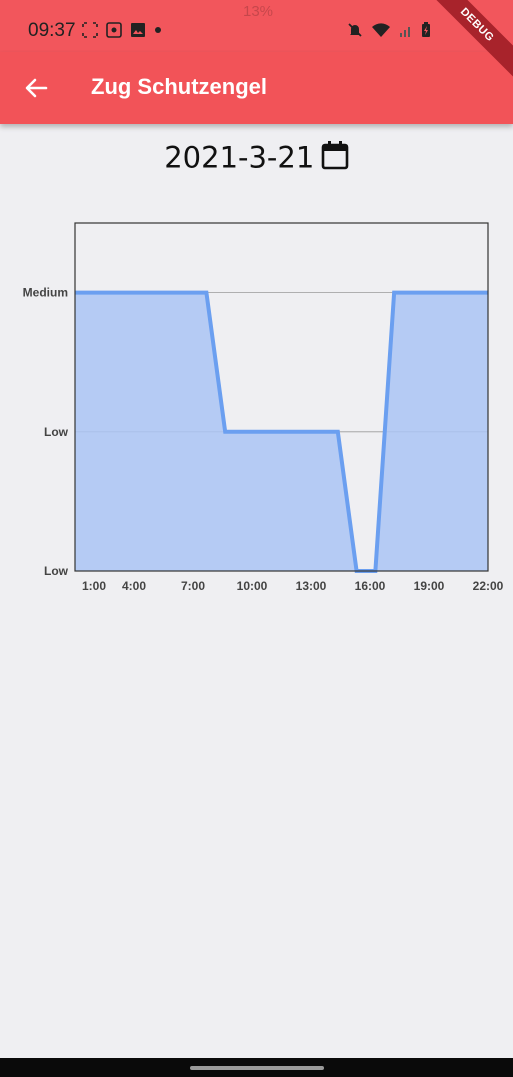 The width and height of the screenshot is (513, 1077). I want to click on dot-icon, so click(158, 30).